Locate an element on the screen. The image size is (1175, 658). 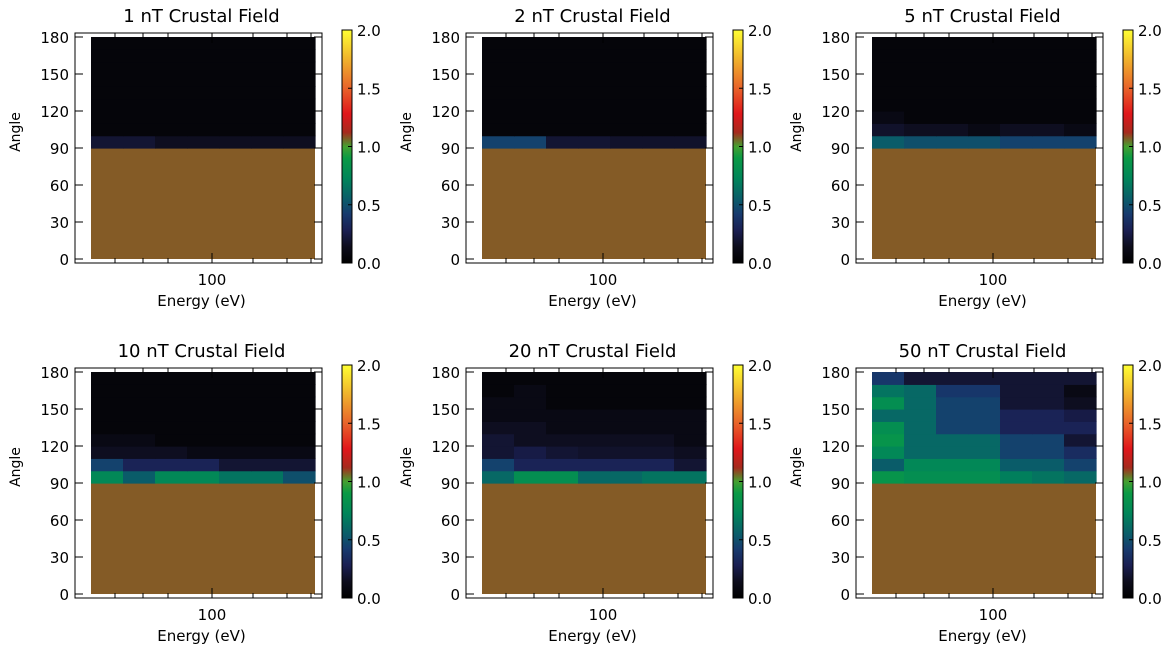
y-tick-label: 120 is located at coordinates (835, 112).